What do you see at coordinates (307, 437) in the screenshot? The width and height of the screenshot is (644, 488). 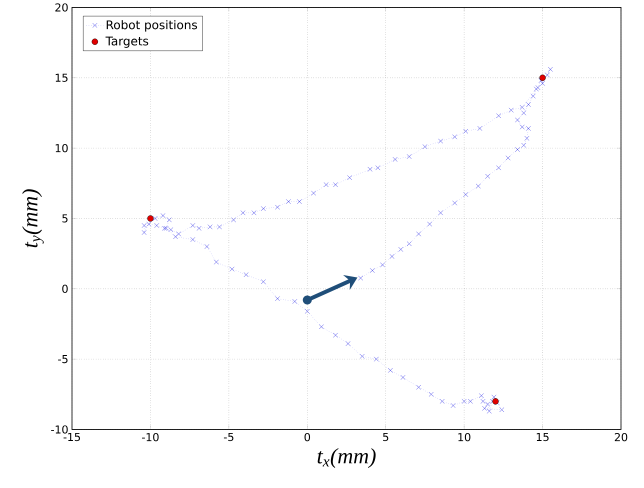 I see `x-tick-label: 0` at bounding box center [307, 437].